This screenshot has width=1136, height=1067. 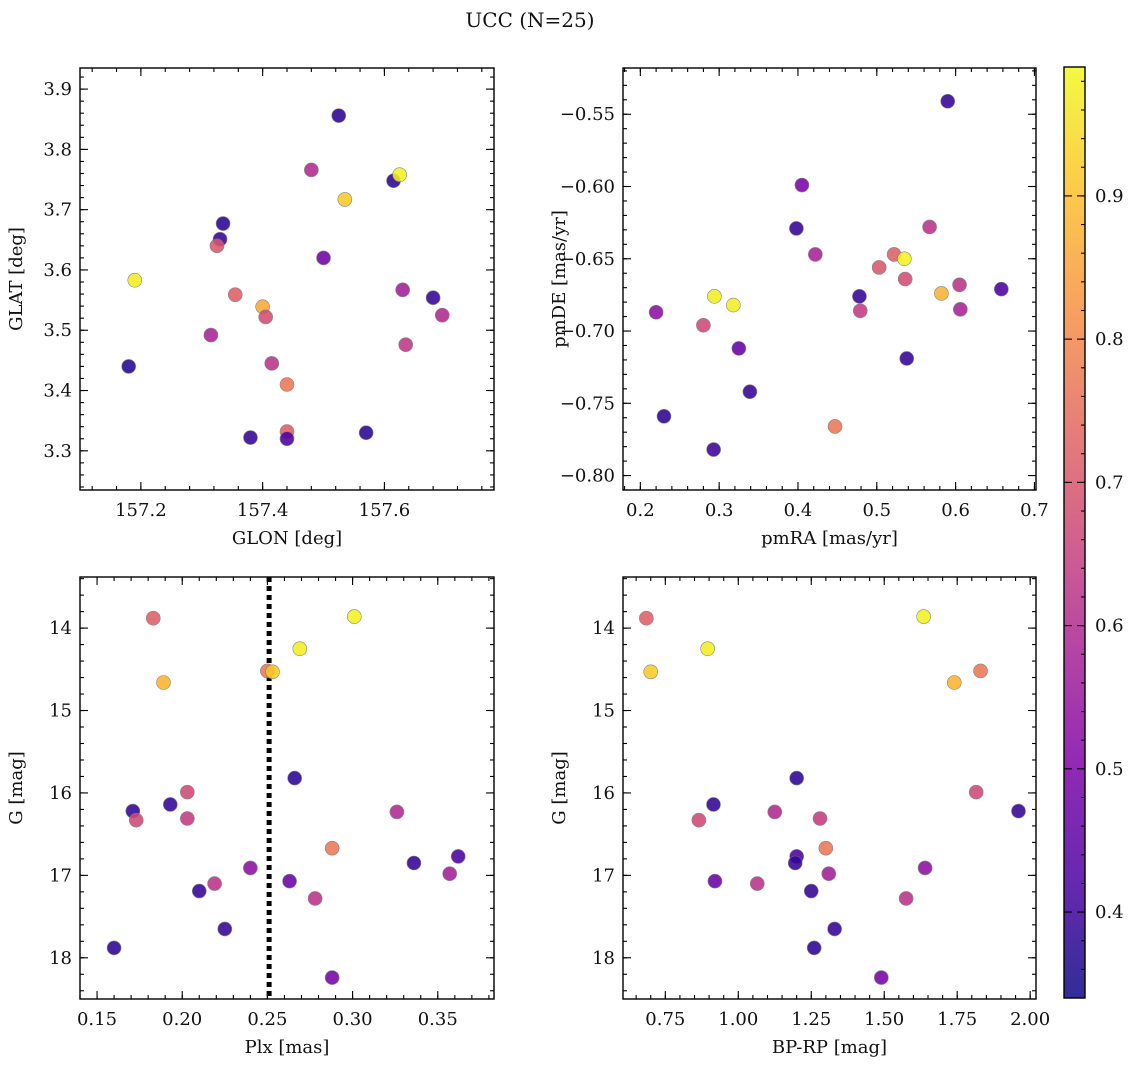 I want to click on x-tick-label: 0.3, so click(x=719, y=510).